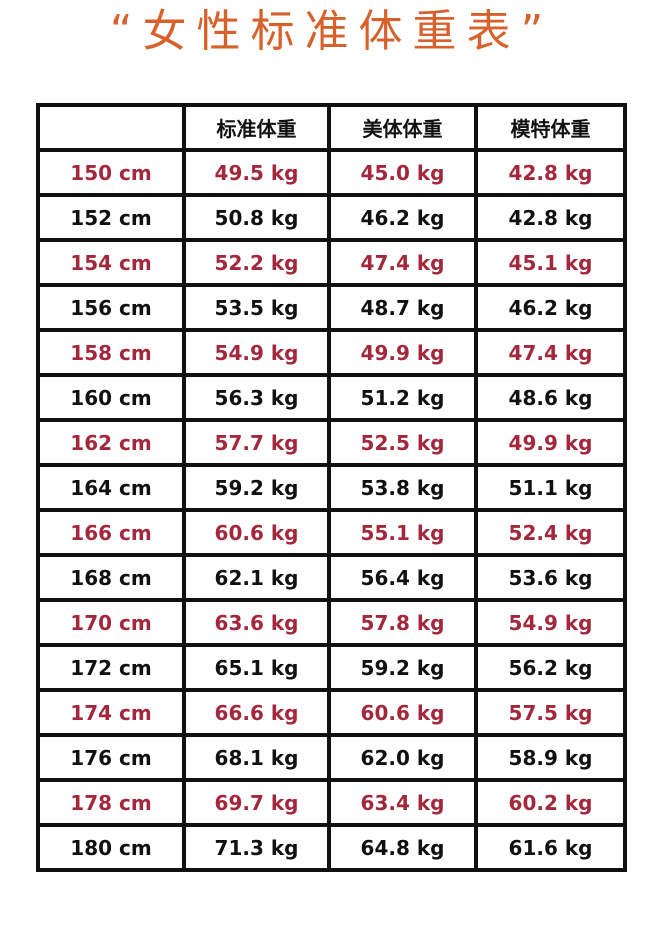 Image resolution: width=663 pixels, height=945 pixels. Describe the element at coordinates (111, 172) in the screenshot. I see `height-cell: 150 cm` at that location.